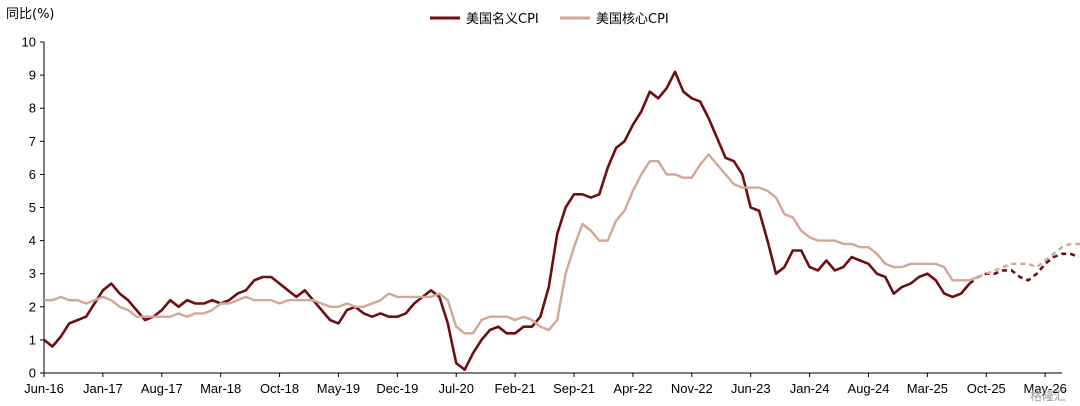 Image resolution: width=1080 pixels, height=406 pixels. What do you see at coordinates (32, 174) in the screenshot?
I see `y-tick-label: 6` at bounding box center [32, 174].